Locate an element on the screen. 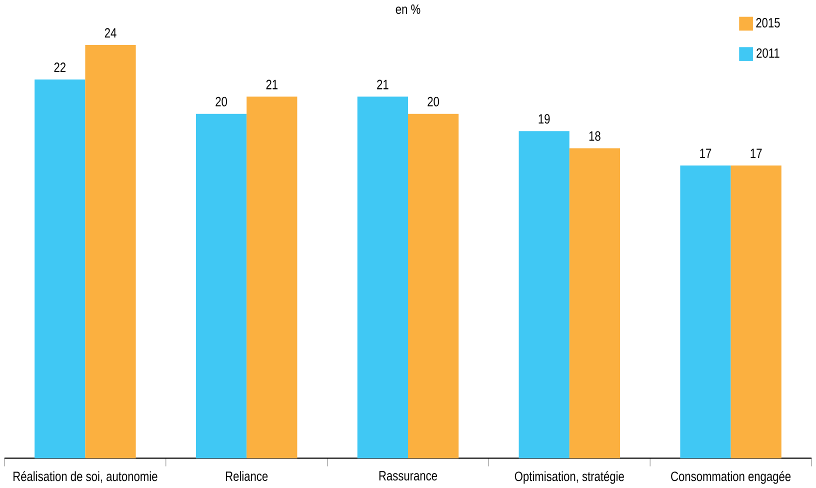 The width and height of the screenshot is (816, 488). data-label: 19 is located at coordinates (544, 119).